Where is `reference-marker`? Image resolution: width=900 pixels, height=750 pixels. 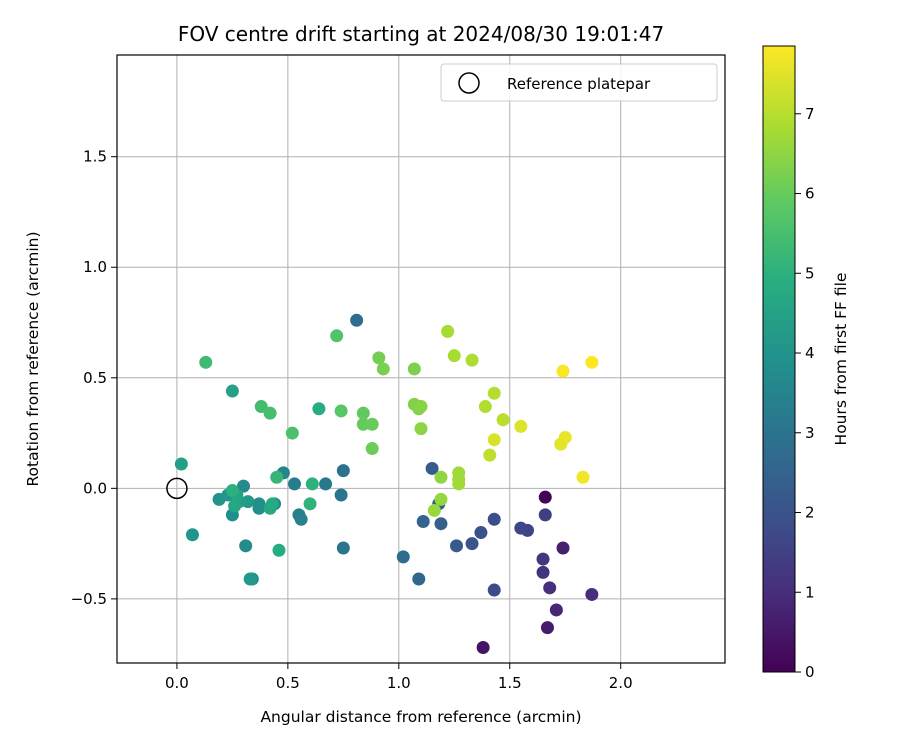
reference-marker is located at coordinates (177, 488).